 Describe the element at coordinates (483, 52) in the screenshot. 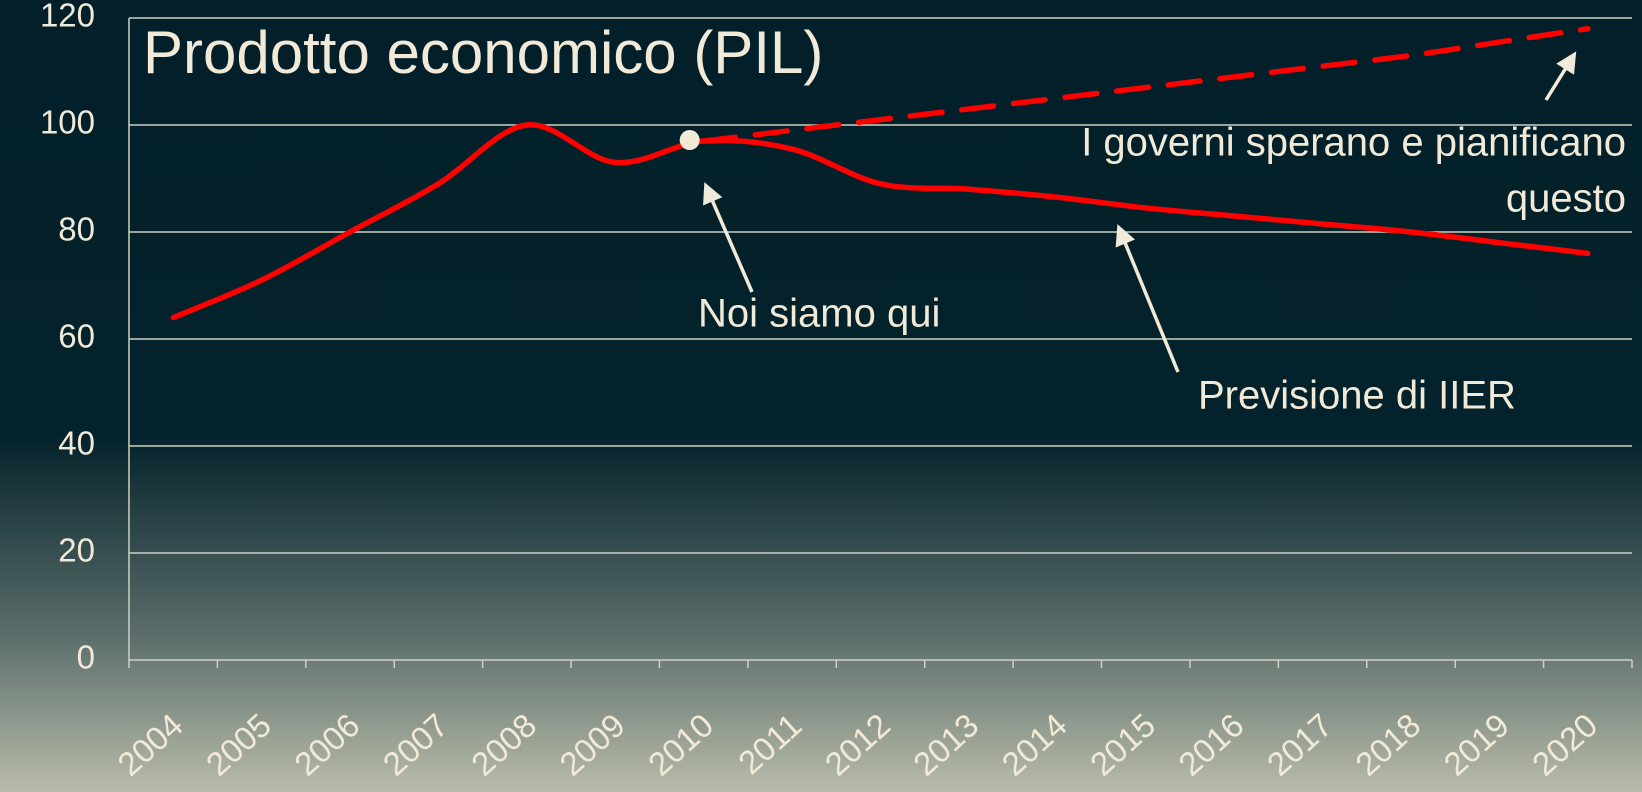

I see `chart-title: Prodotto economico (PIL)` at that location.